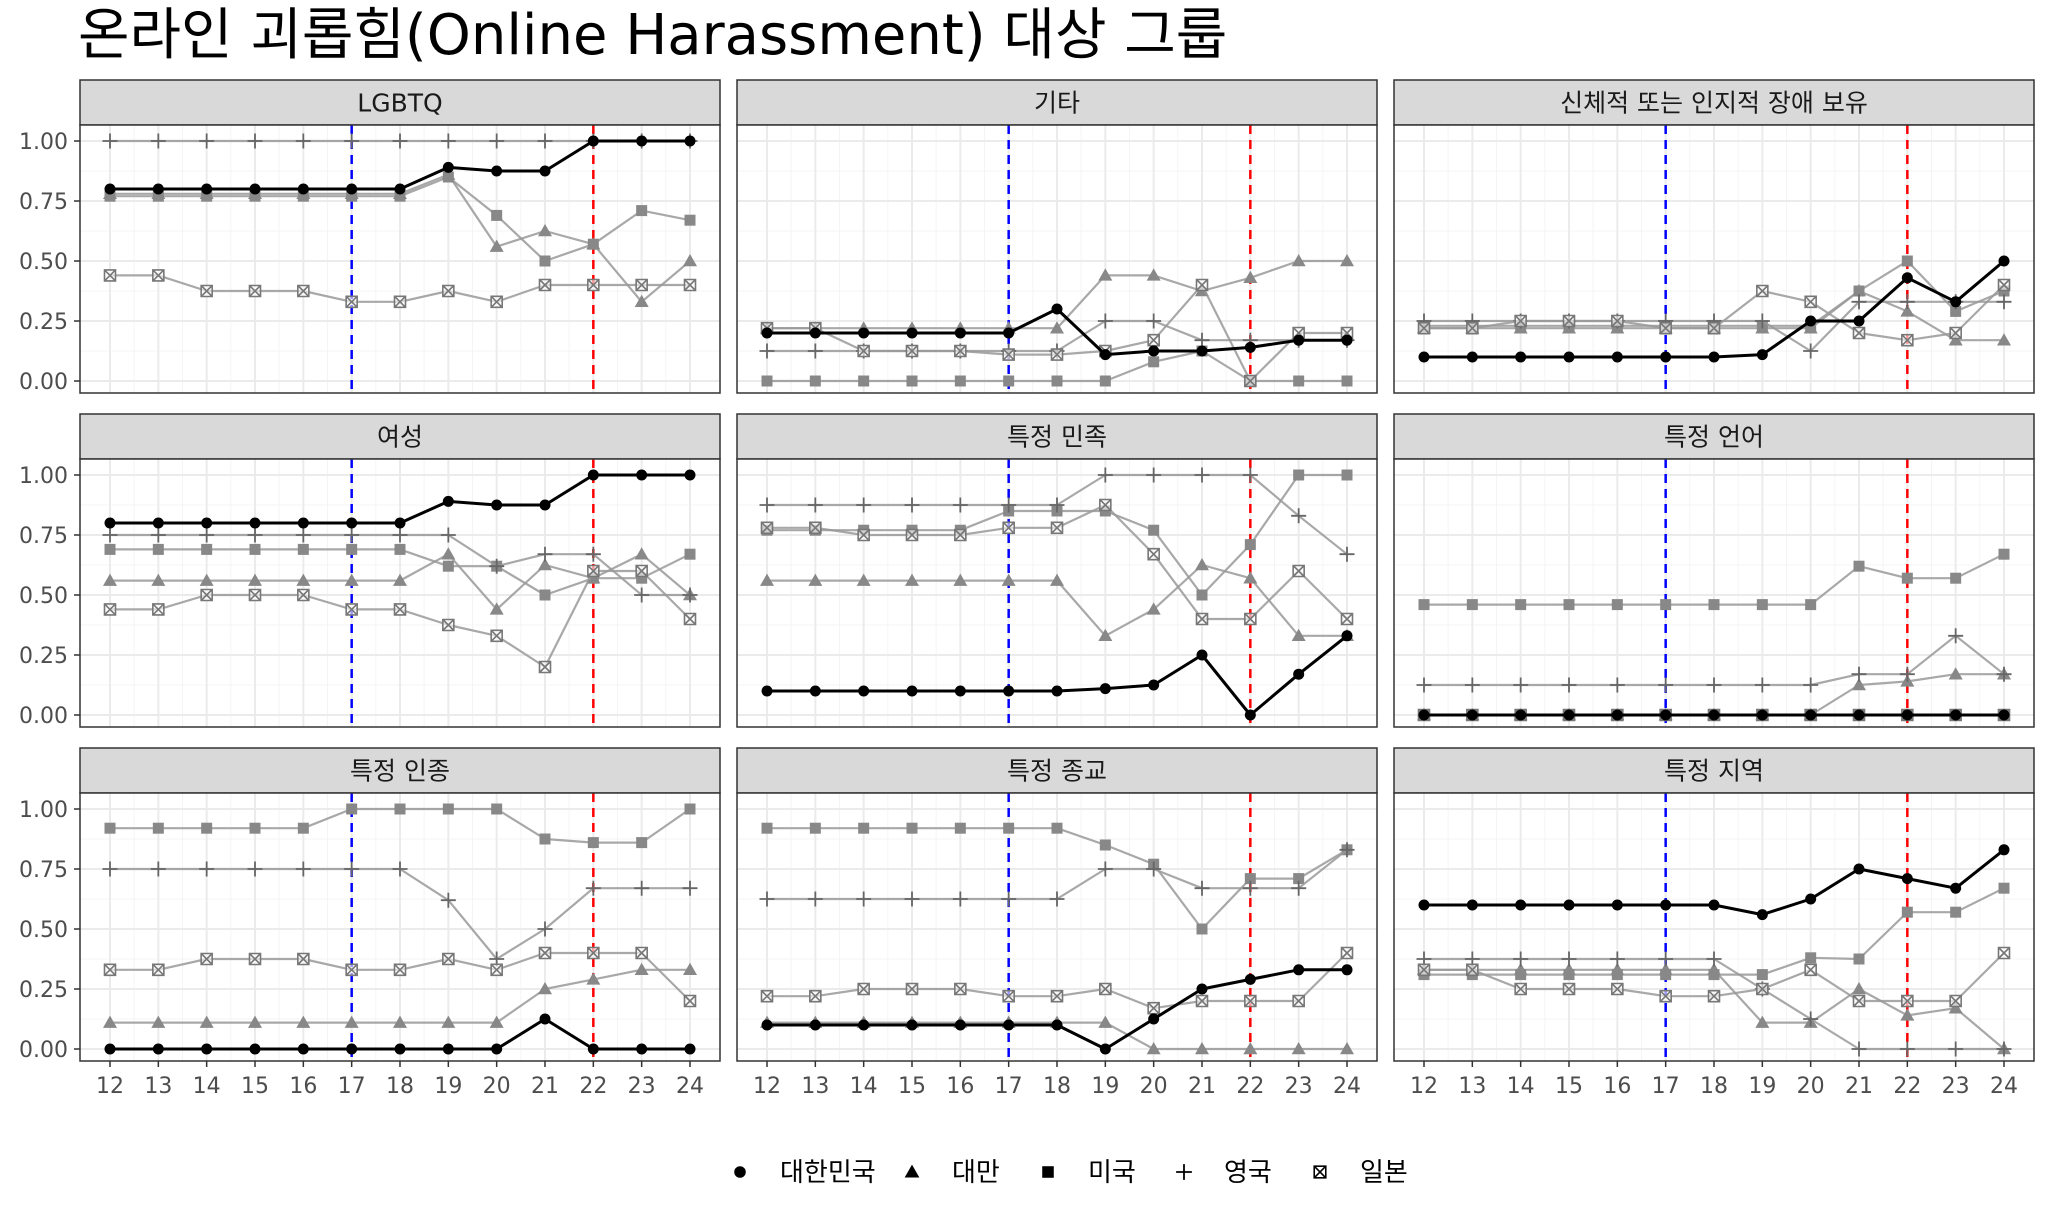 Image resolution: width=2048 pixels, height=1229 pixels. Describe the element at coordinates (1299, 1086) in the screenshot. I see `x-tick-label: 23` at that location.